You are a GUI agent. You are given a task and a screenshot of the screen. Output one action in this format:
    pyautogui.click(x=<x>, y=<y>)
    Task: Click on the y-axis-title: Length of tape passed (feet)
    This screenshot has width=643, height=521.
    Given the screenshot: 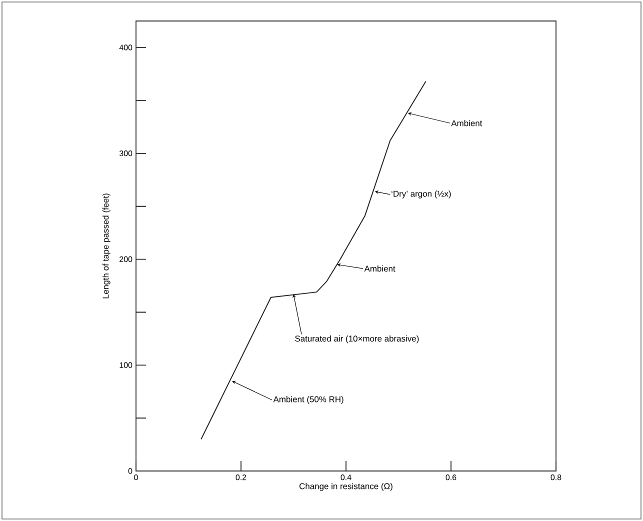 What is the action you would take?
    pyautogui.click(x=106, y=246)
    